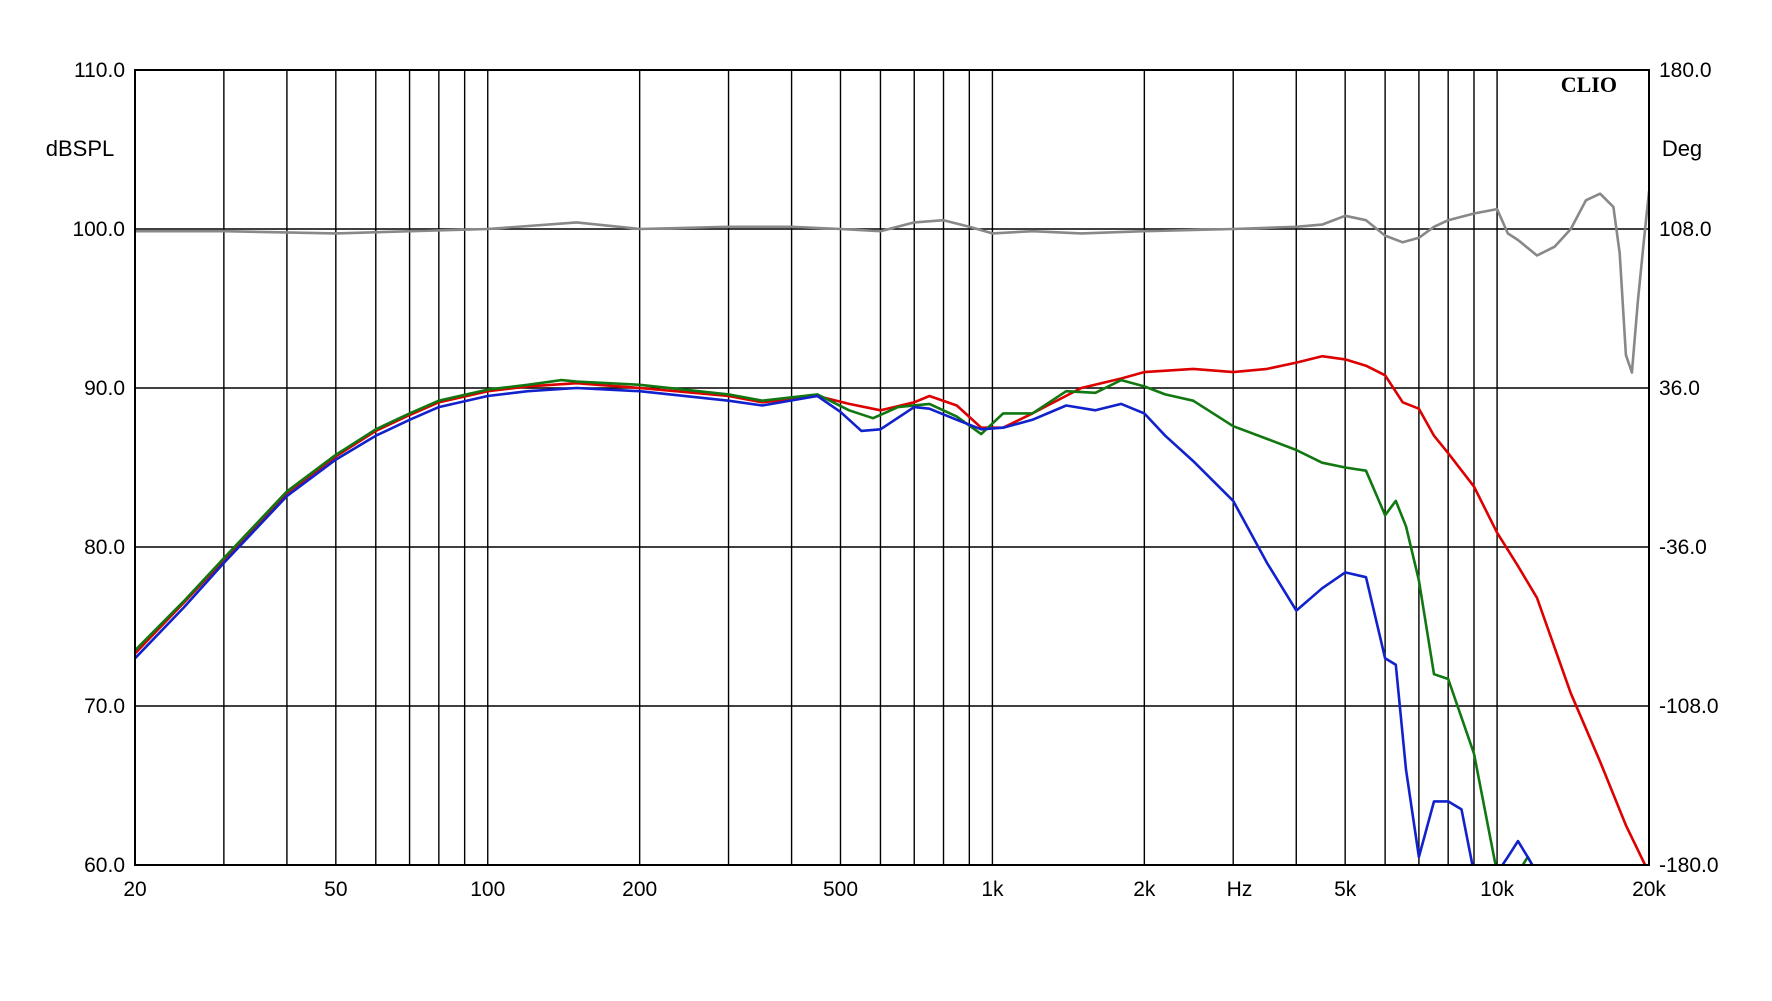  Describe the element at coordinates (335, 889) in the screenshot. I see `x-tick-label: 50` at that location.